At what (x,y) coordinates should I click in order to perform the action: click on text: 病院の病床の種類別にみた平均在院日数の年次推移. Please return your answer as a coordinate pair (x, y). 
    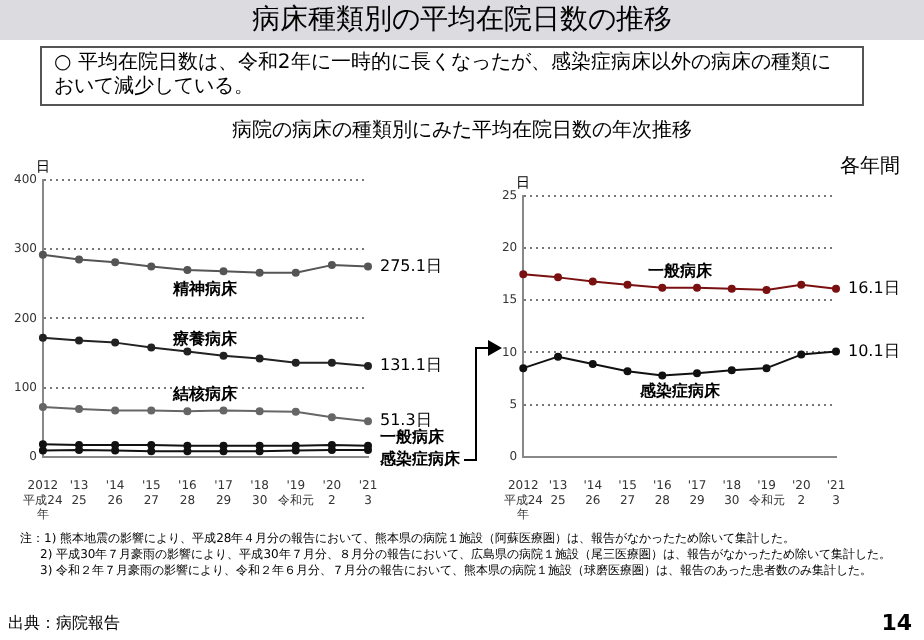
    Looking at the image, I should click on (462, 130).